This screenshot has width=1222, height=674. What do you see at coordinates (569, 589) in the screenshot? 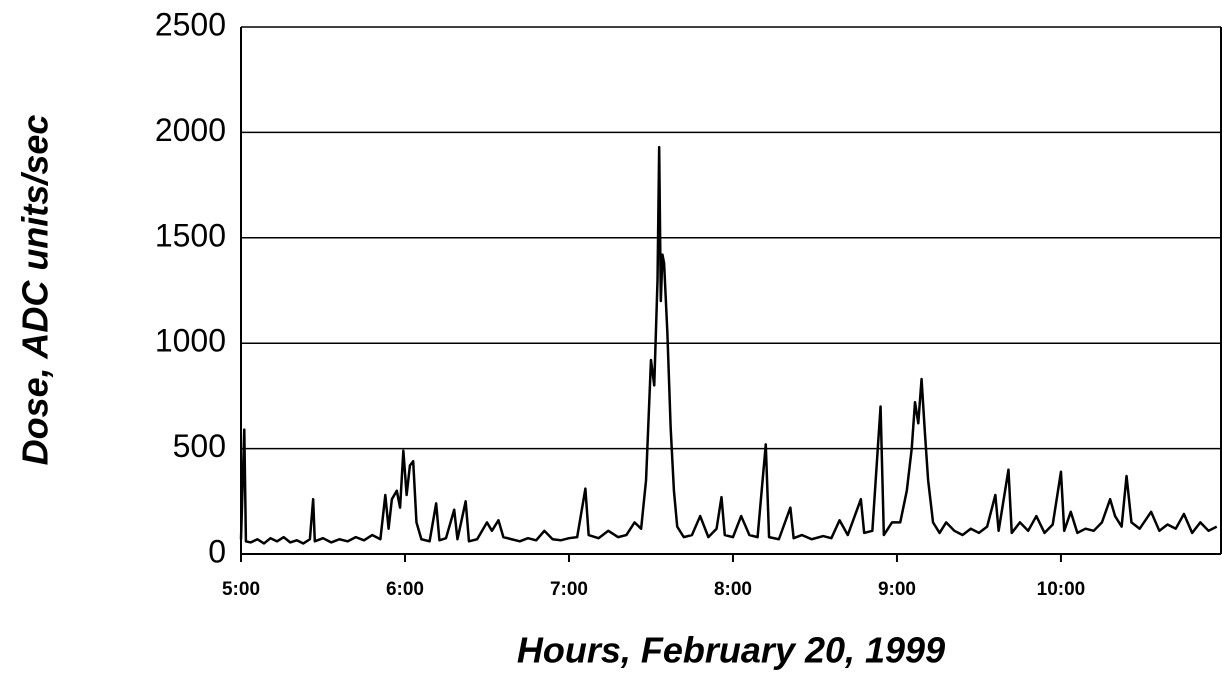
I see `x-tick-label: 7:00` at bounding box center [569, 589].